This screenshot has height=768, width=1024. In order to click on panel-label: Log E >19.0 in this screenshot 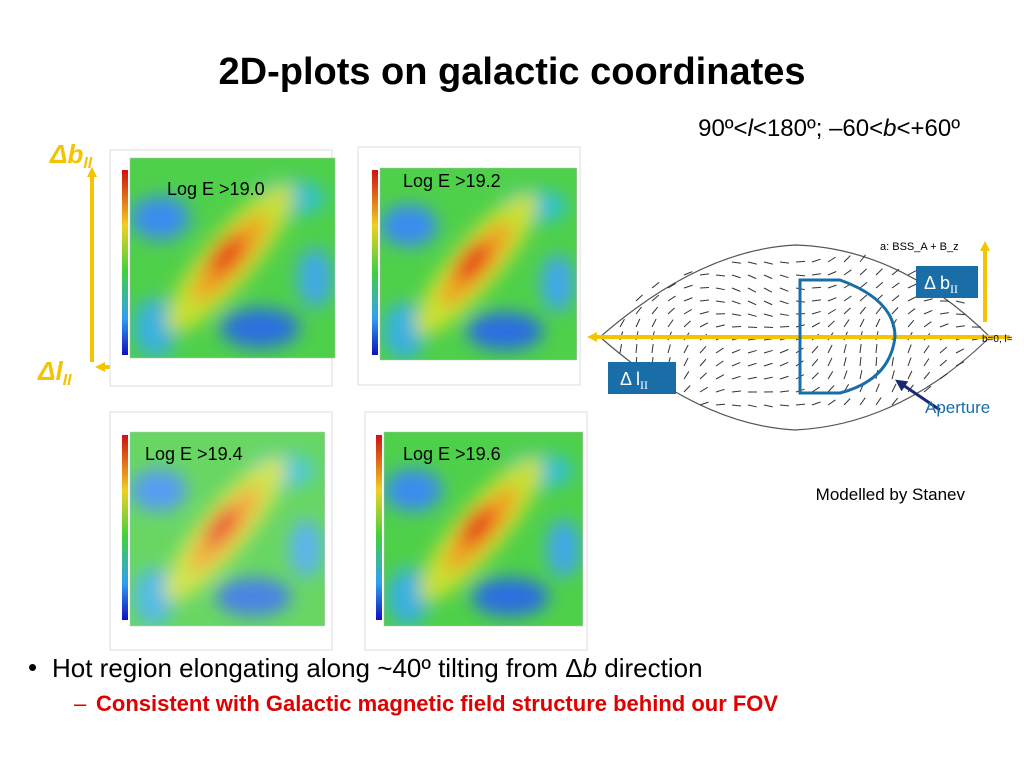, I will do `click(216, 189)`.